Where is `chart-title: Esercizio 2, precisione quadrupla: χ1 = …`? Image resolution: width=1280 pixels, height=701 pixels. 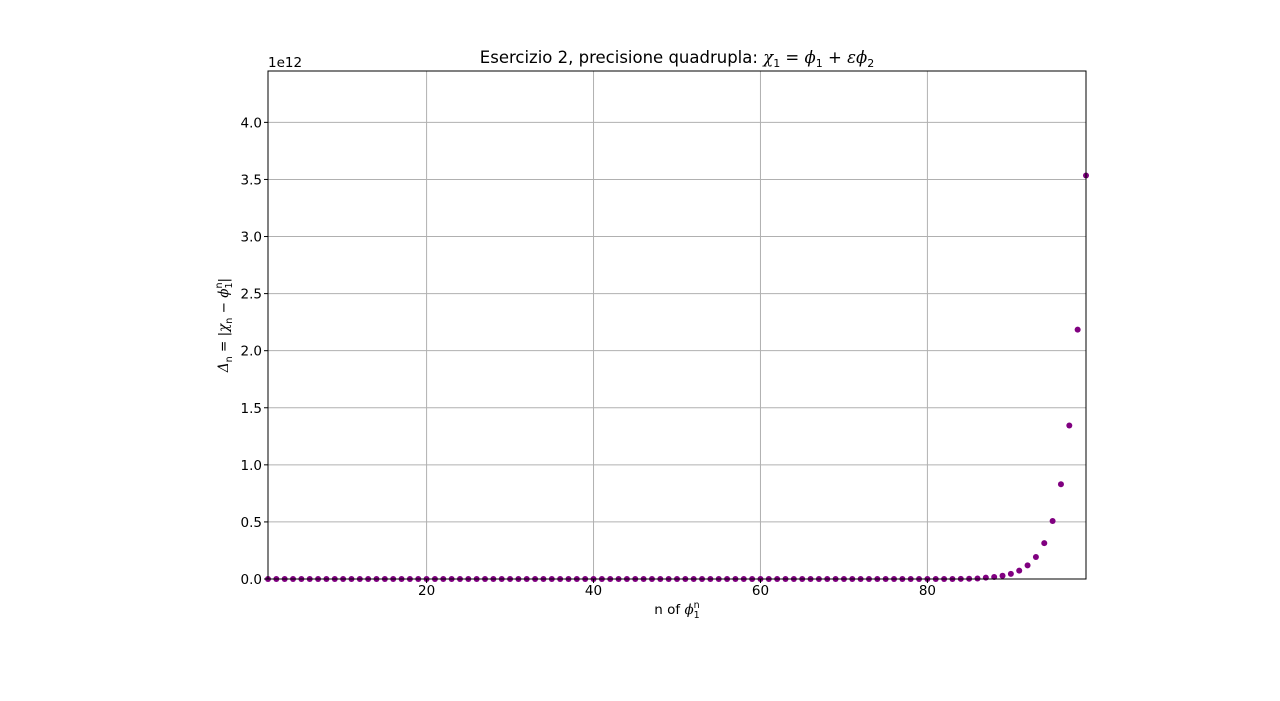
chart-title: Esercizio 2, precisione quadrupla: χ1 = … is located at coordinates (677, 59).